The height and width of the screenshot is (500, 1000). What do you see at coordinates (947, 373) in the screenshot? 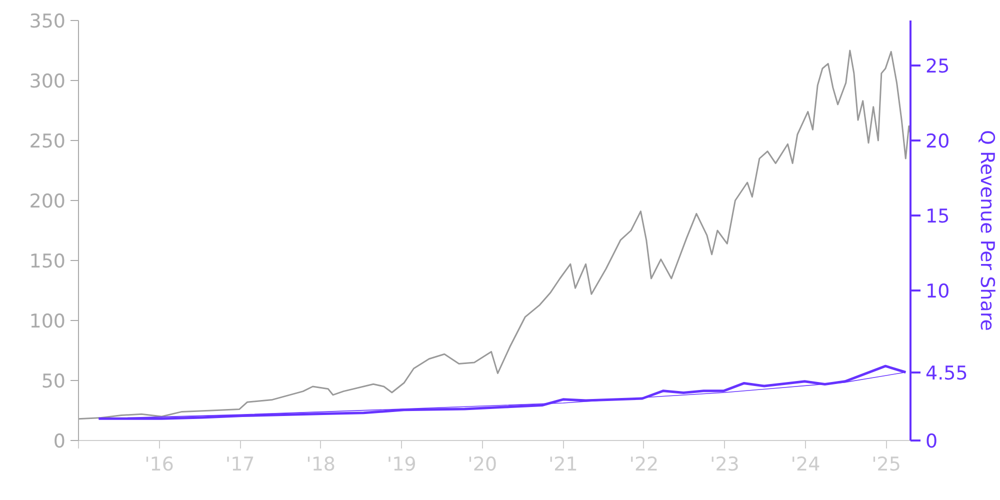
I see `y2-tick-label: 4.55` at bounding box center [947, 373].